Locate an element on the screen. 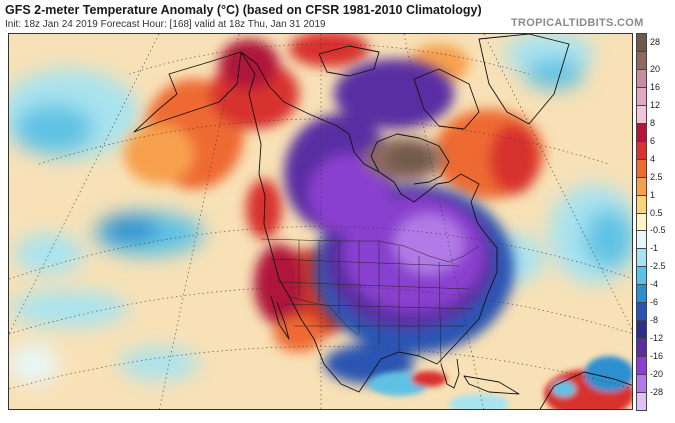 Image resolution: width=675 pixels, height=423 pixels. legend-tick-label: -16 is located at coordinates (657, 356).